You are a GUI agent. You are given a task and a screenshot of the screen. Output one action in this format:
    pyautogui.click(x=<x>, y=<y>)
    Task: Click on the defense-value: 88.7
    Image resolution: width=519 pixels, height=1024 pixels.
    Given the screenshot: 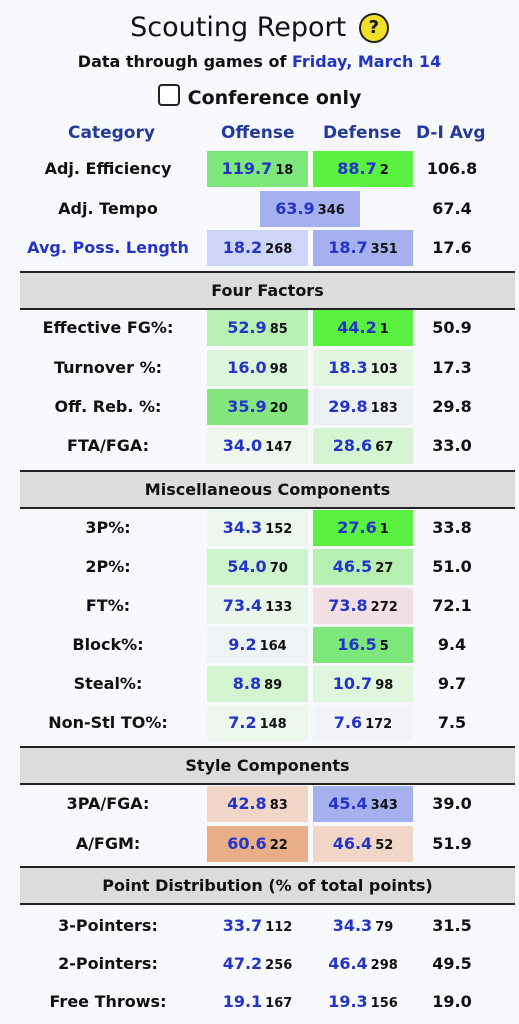 What is the action you would take?
    pyautogui.click(x=357, y=168)
    